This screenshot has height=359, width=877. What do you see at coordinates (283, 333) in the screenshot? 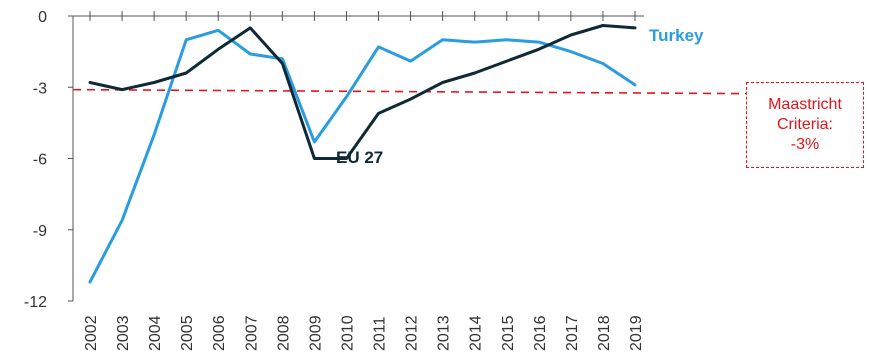
I see `x-tick-label: 2008` at bounding box center [283, 333].